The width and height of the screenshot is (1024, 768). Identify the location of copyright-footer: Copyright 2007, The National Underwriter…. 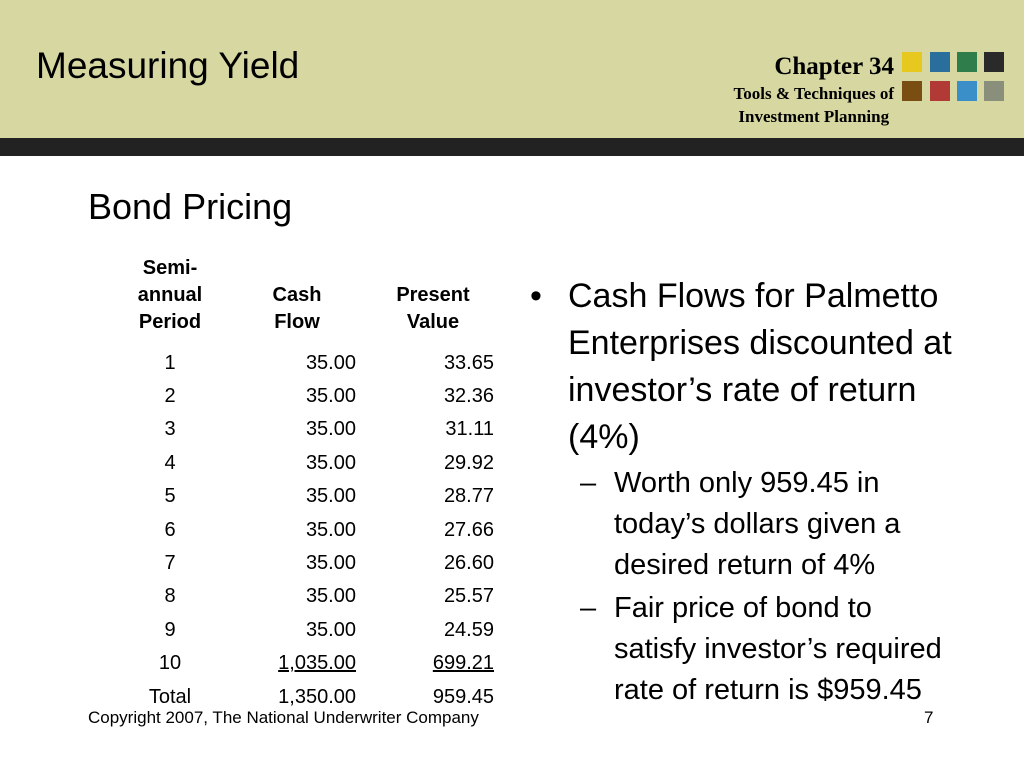
(283, 717).